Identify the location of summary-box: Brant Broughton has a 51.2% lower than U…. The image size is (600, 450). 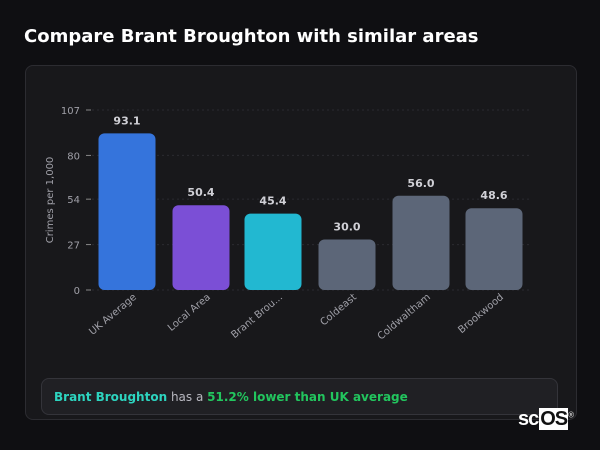
(299, 396).